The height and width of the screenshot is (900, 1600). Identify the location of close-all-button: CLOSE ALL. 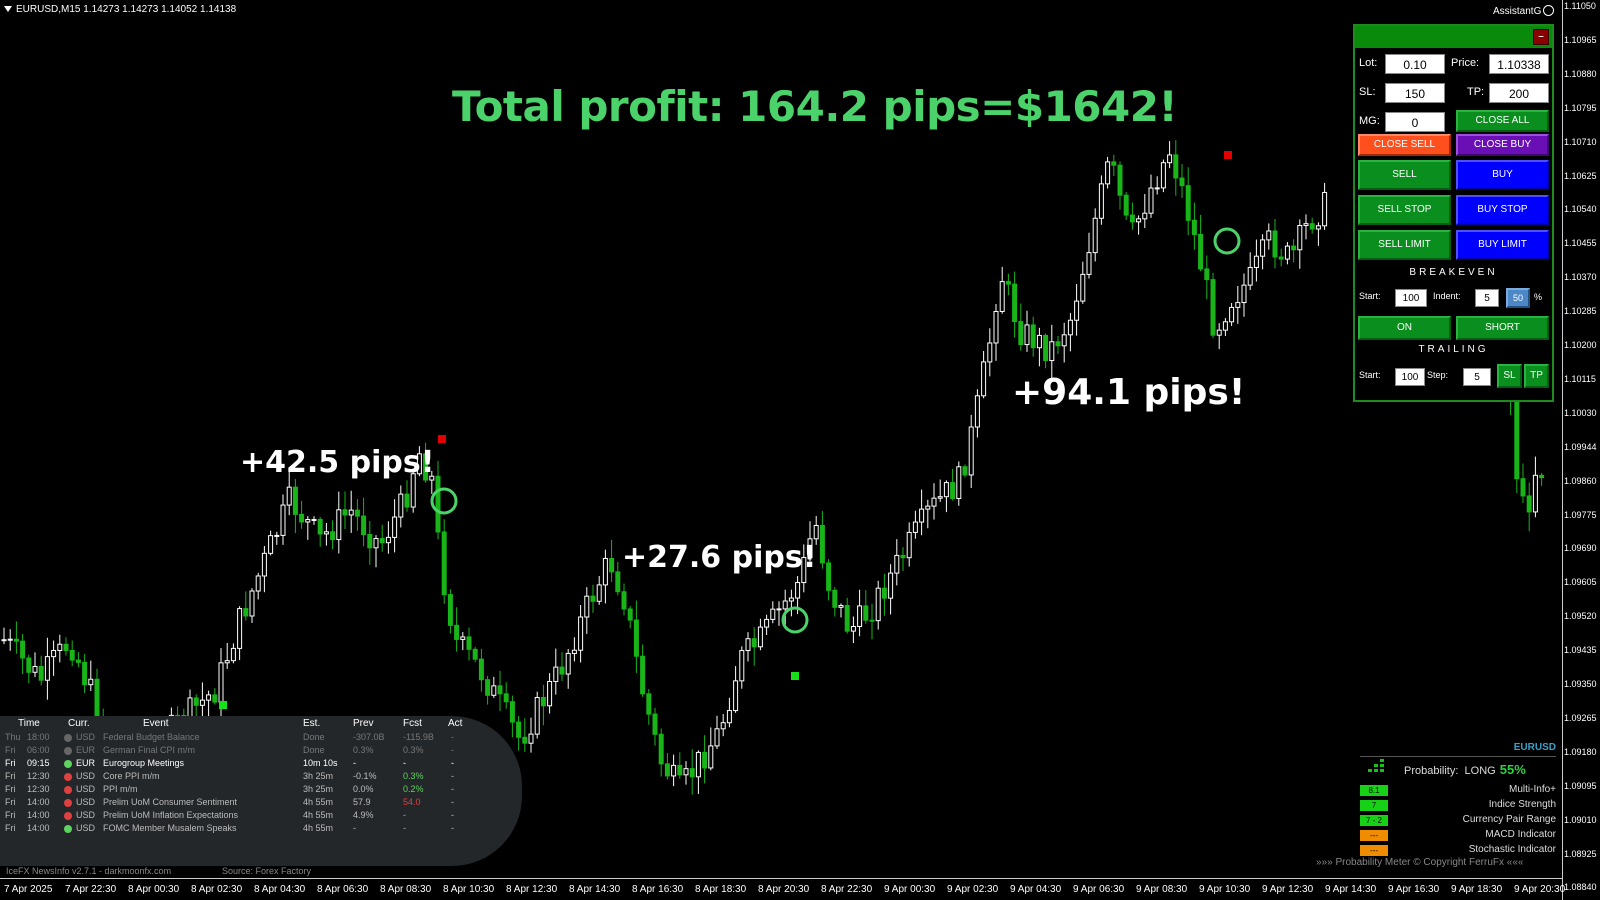
(1502, 121).